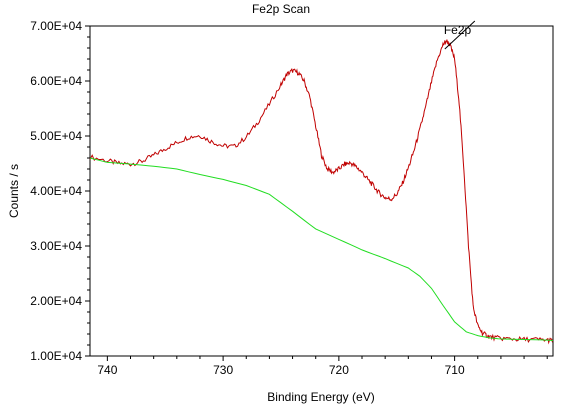 The height and width of the screenshot is (406, 563). Describe the element at coordinates (320, 397) in the screenshot. I see `x-axis-label: Binding Energy (eV)` at that location.